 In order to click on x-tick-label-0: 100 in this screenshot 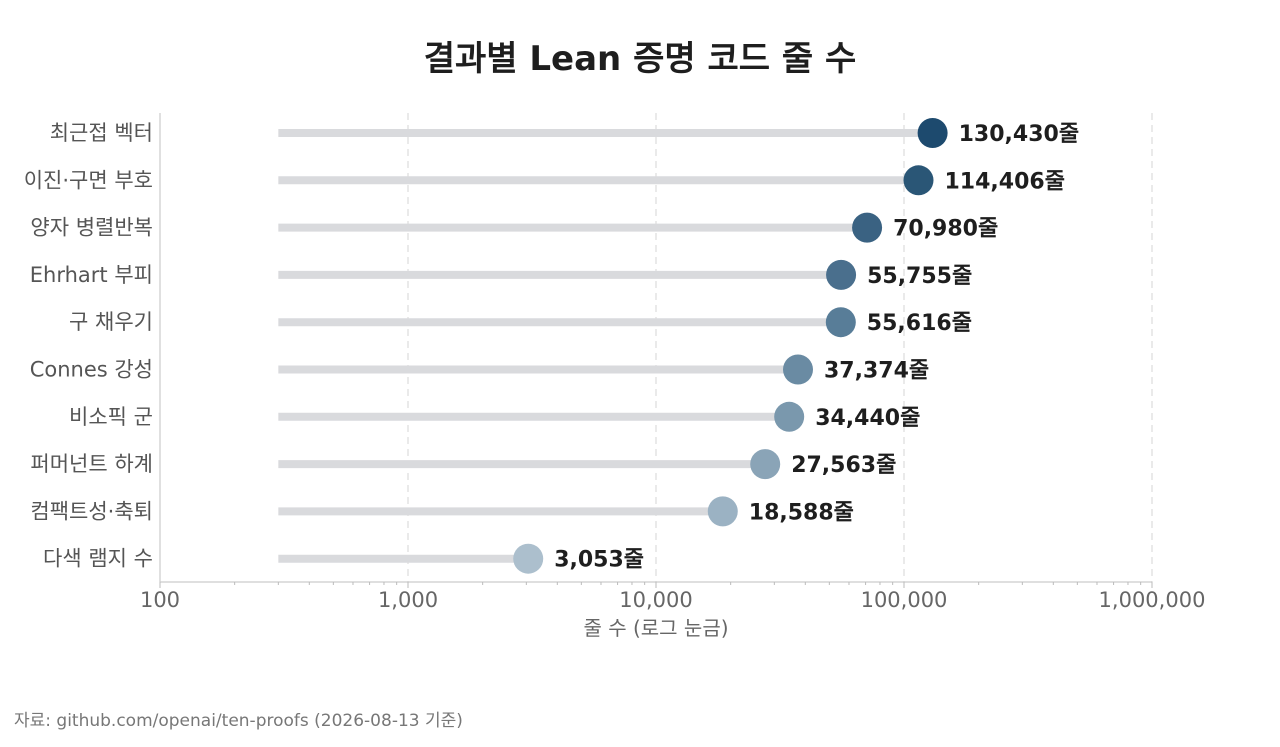, I will do `click(160, 600)`.